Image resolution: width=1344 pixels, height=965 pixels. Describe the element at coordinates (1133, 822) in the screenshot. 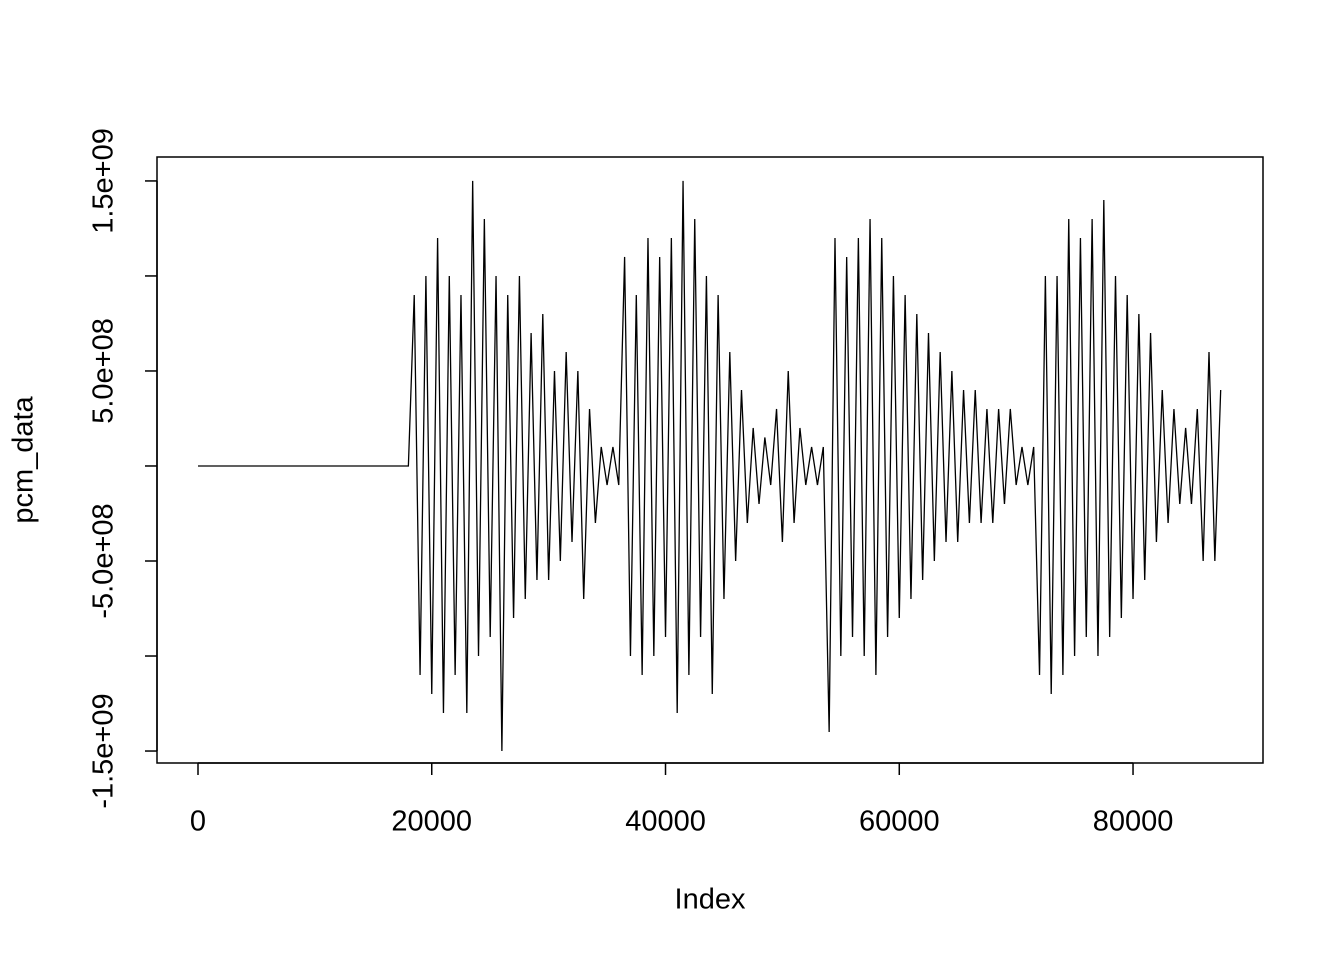

I see `x-tick-label: 80000` at that location.